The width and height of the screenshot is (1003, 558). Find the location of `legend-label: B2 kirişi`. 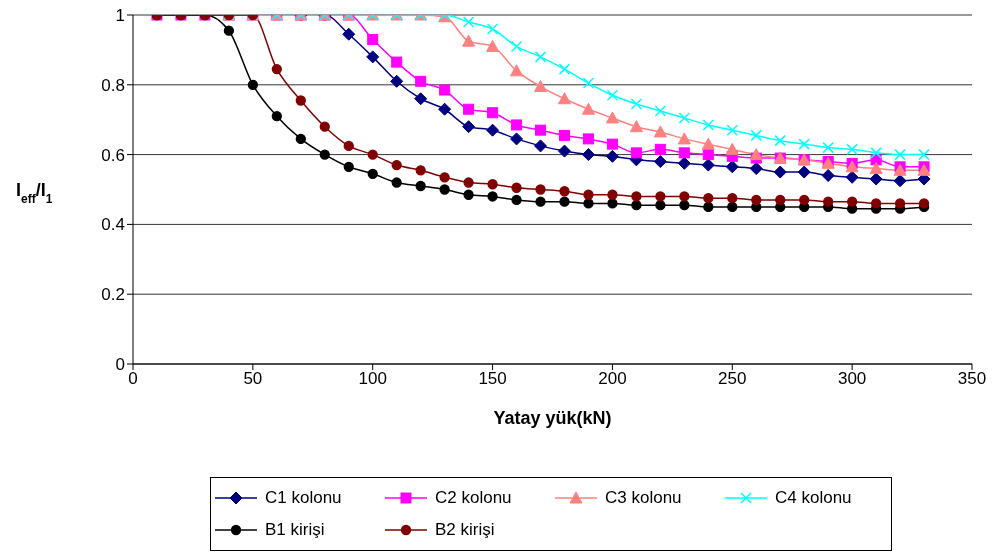

legend-label: B2 kirişi is located at coordinates (465, 530).